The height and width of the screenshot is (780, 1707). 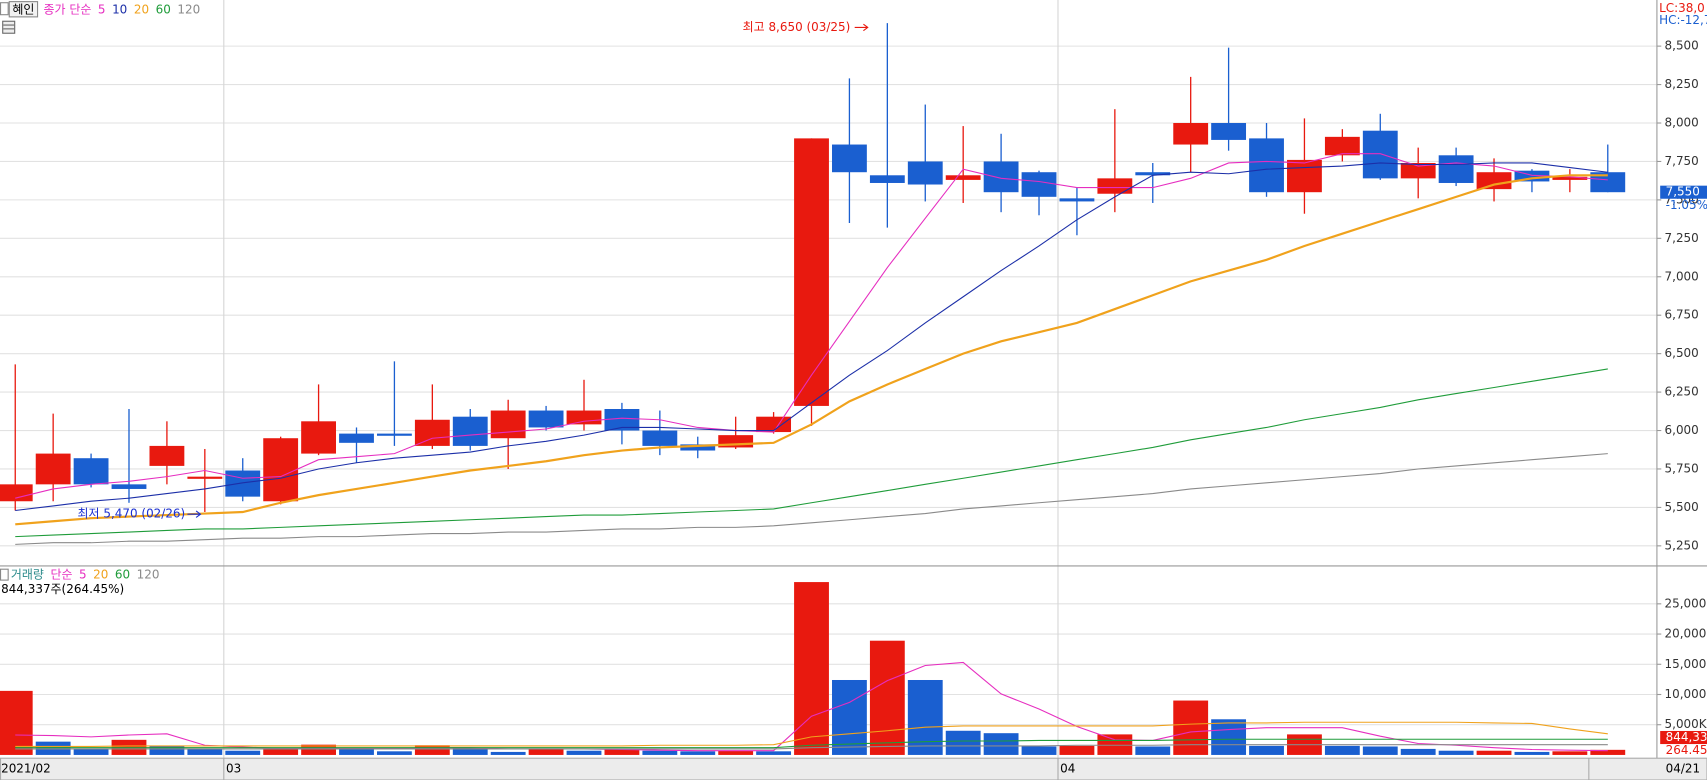 What do you see at coordinates (1686, 694) in the screenshot?
I see `y-tick-label: 10,000K` at bounding box center [1686, 694].